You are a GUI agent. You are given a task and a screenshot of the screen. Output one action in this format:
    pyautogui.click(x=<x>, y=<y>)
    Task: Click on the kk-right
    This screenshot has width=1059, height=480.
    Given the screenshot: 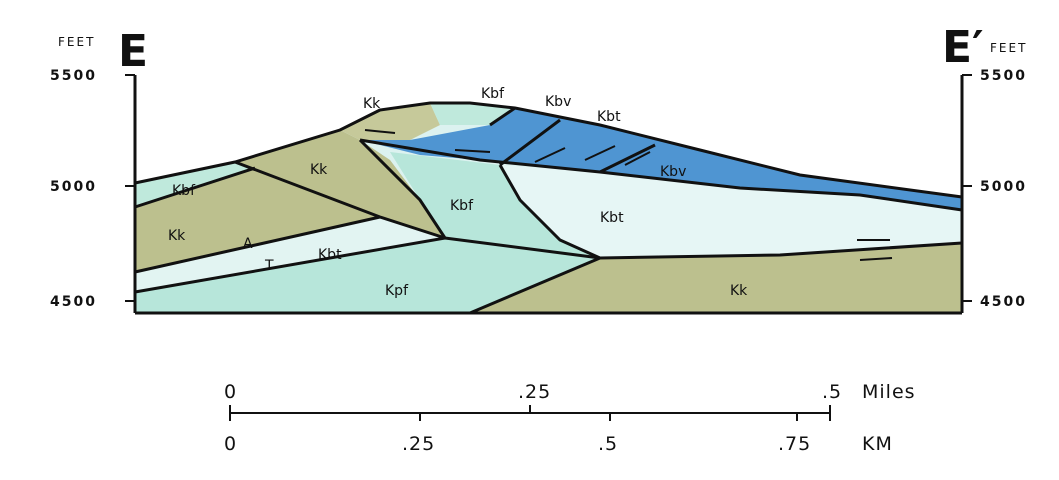 What is the action you would take?
    pyautogui.click(x=716, y=278)
    